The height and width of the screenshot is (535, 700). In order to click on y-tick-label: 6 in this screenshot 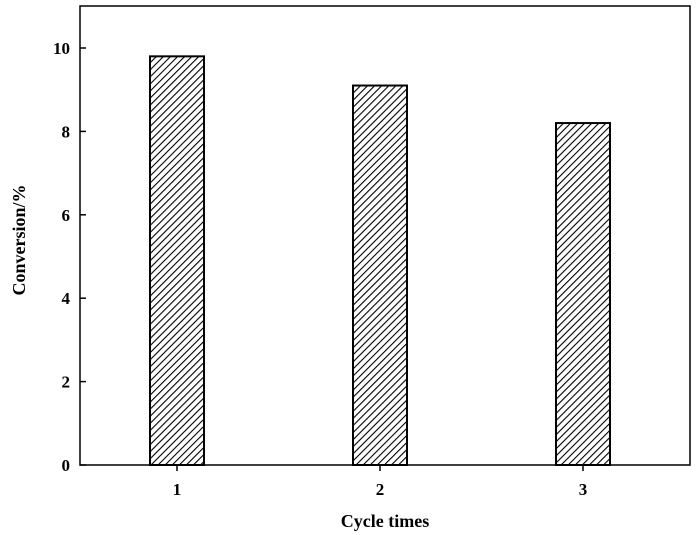, I will do `click(66, 215)`.